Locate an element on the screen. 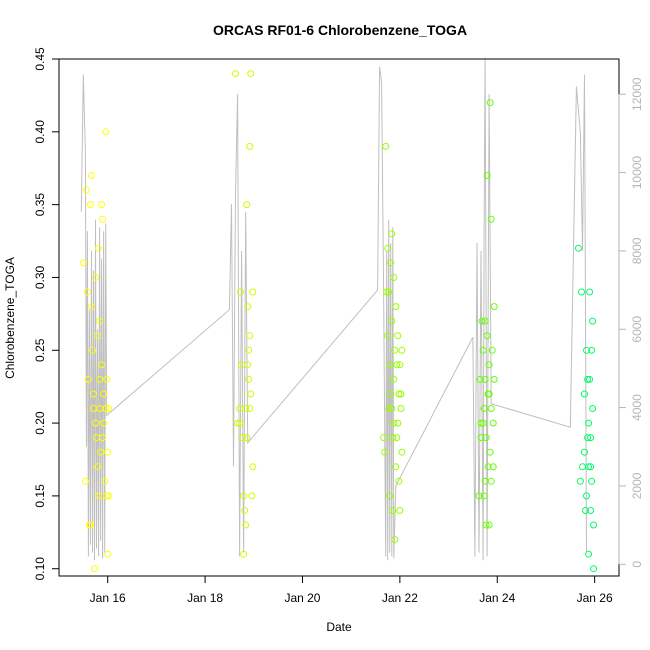 This screenshot has height=650, width=650. y2-tick-label: 6000 is located at coordinates (637, 329).